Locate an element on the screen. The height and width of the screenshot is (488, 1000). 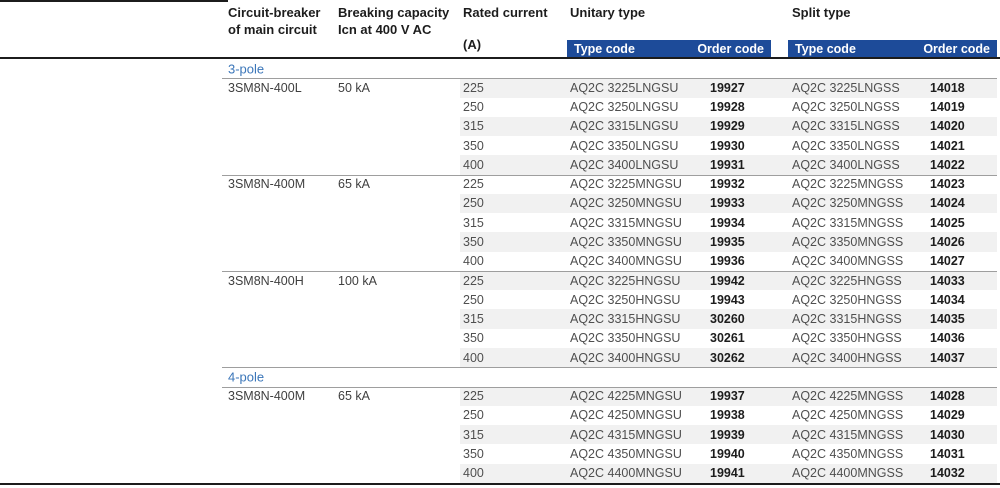
column-header-rated-current: Rated current is located at coordinates (505, 12).